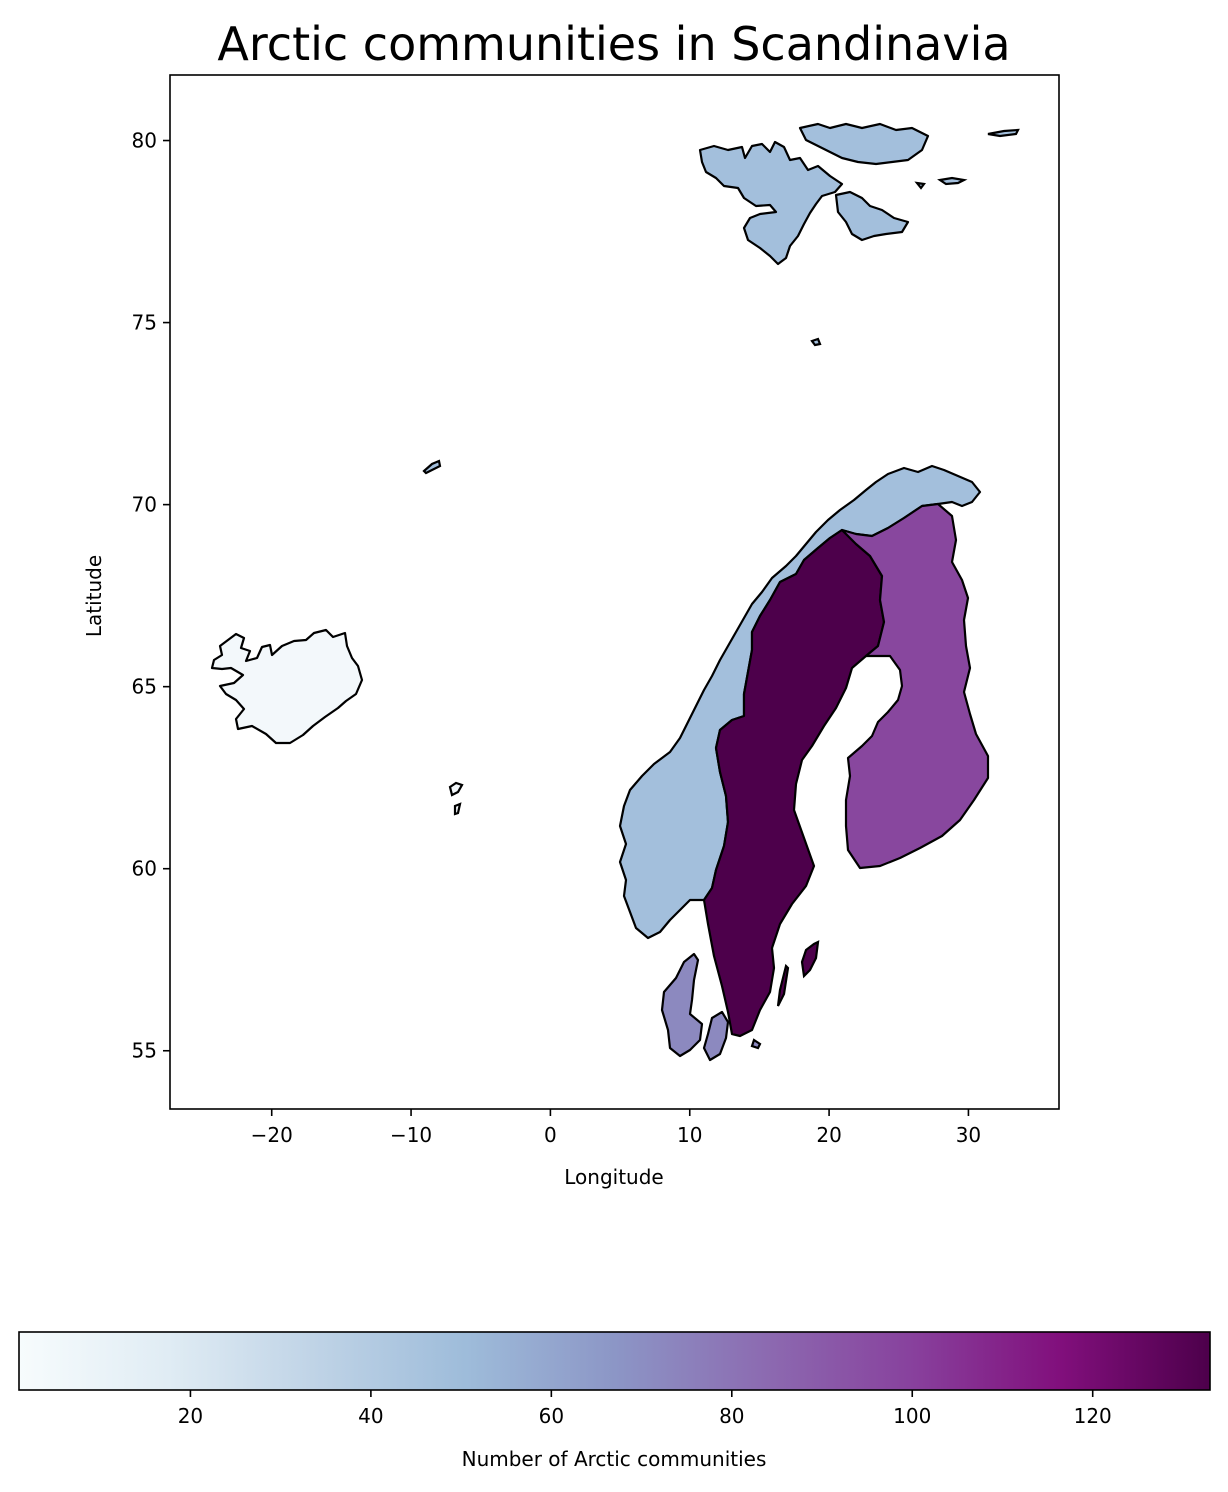  I want to click on y-tick-label: 65, so click(144, 687).